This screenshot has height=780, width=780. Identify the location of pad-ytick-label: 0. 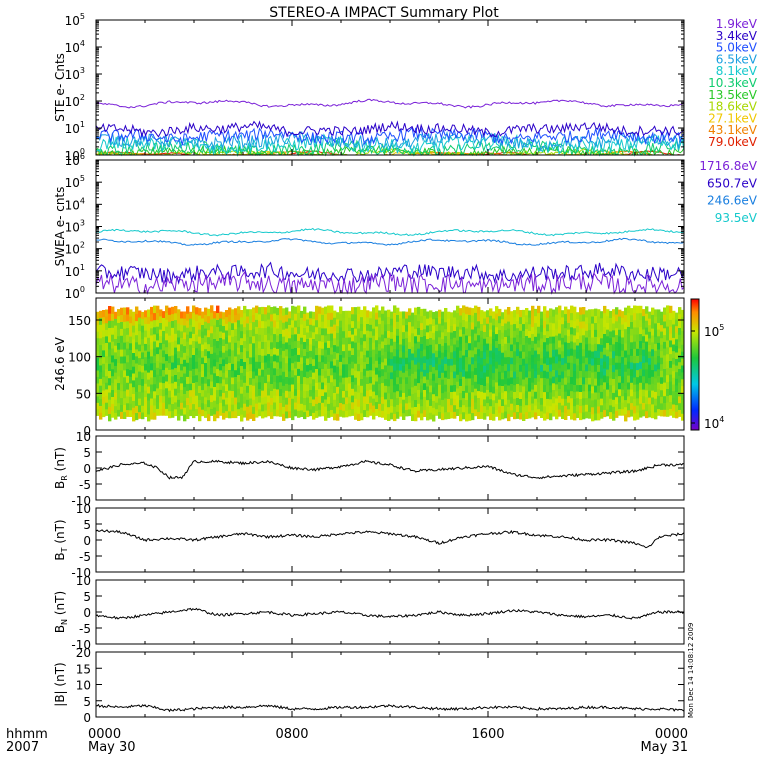
(87, 431).